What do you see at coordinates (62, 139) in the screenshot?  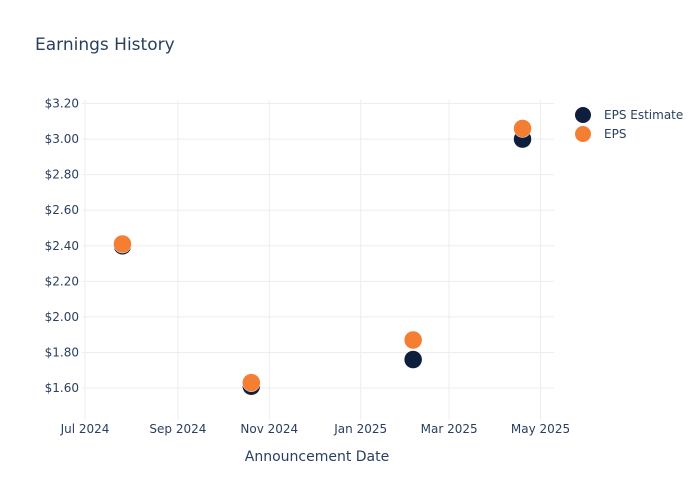 I see `y-tick-label: $3.00` at bounding box center [62, 139].